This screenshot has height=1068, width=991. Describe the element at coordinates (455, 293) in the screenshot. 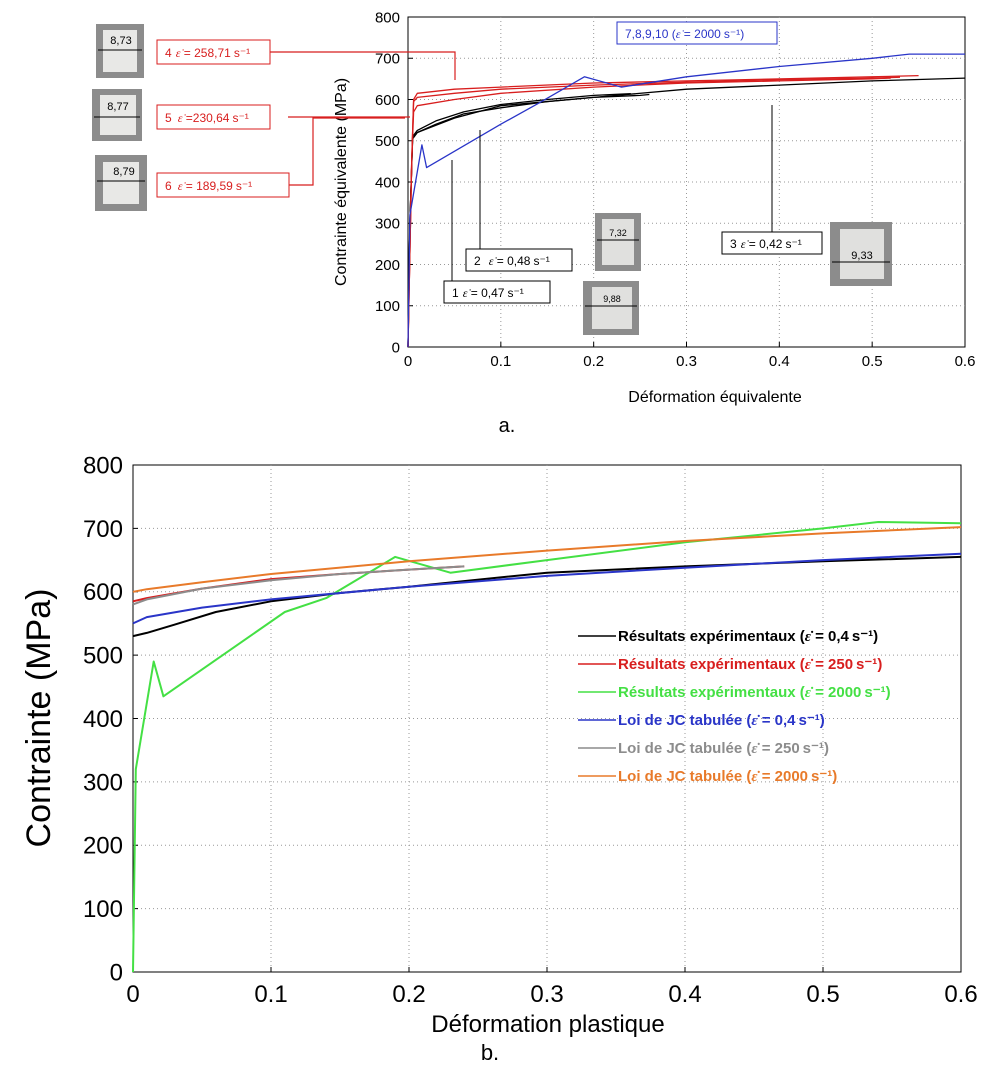

I see `label-1-id: 1` at that location.